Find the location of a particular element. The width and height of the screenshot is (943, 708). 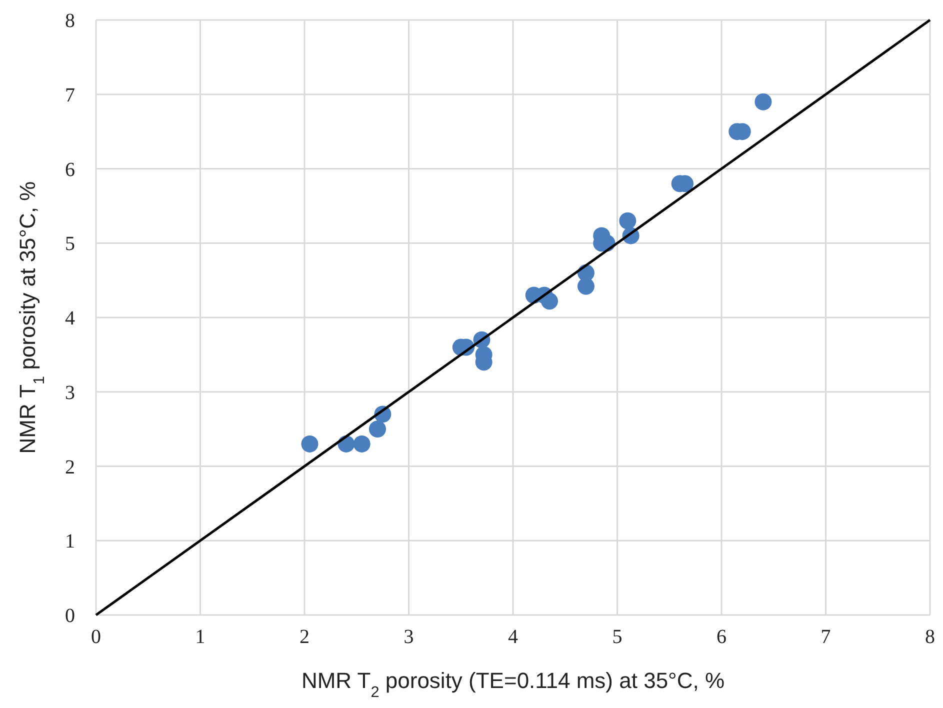

x-tick-label: 8 is located at coordinates (930, 637).